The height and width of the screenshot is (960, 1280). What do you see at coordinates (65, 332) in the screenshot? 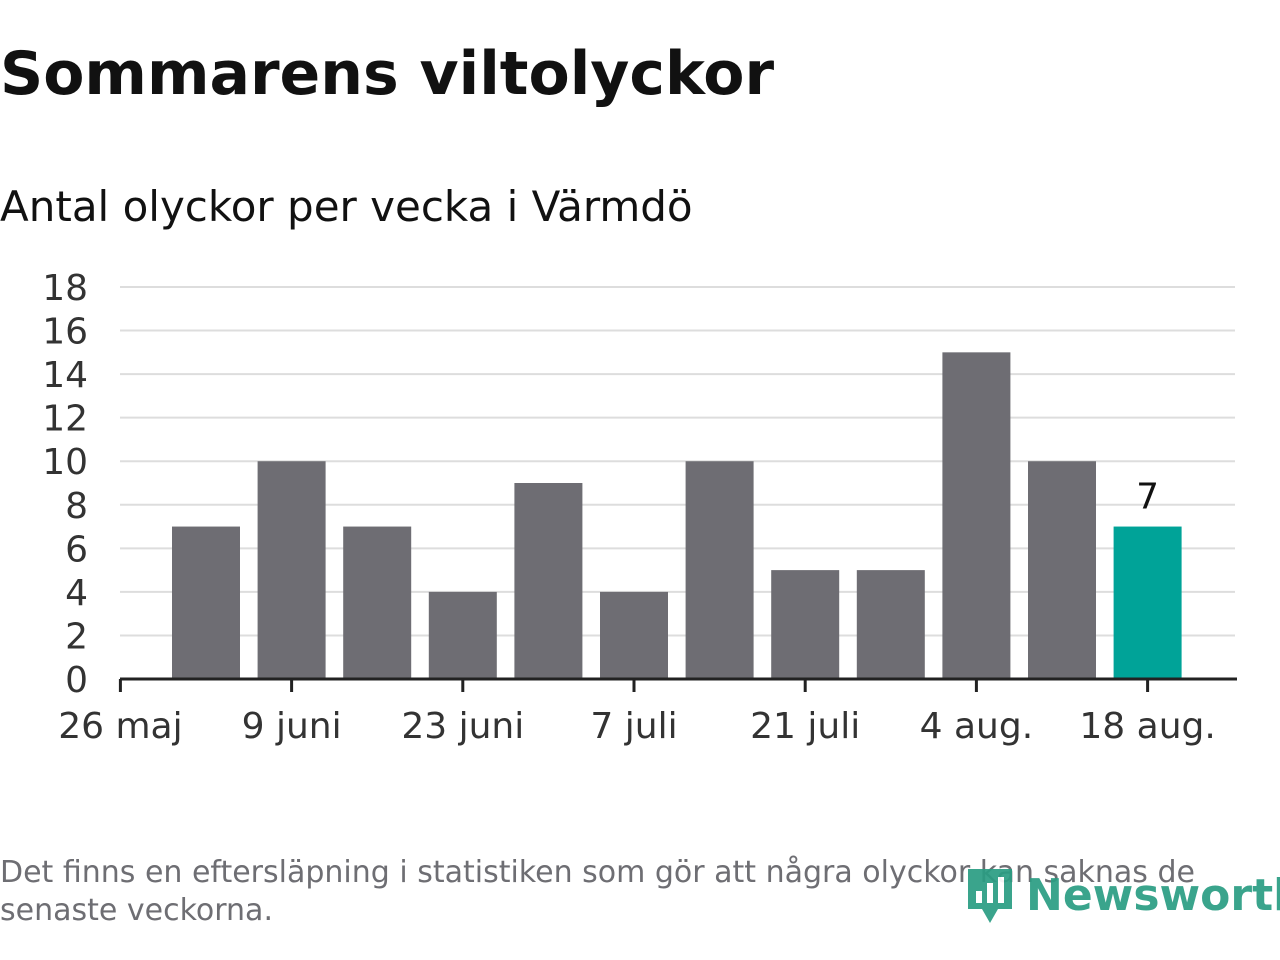
I see `y-tick-label: 16` at bounding box center [65, 332].